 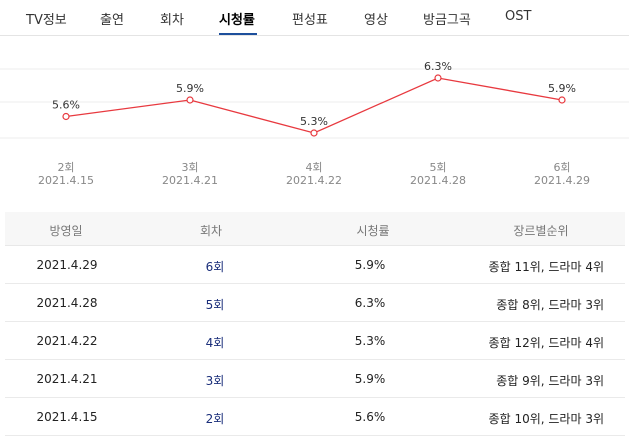 What do you see at coordinates (66, 105) in the screenshot?
I see `rating-value-label: 5.6%` at bounding box center [66, 105].